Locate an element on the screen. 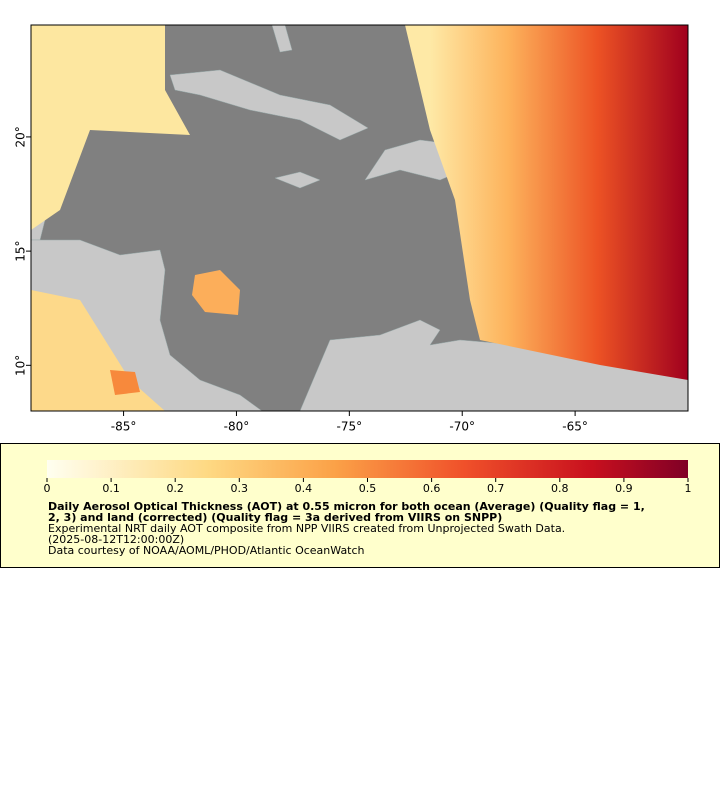 Image resolution: width=720 pixels, height=804 pixels. colorbar-tick-label: 0.5 is located at coordinates (368, 488).